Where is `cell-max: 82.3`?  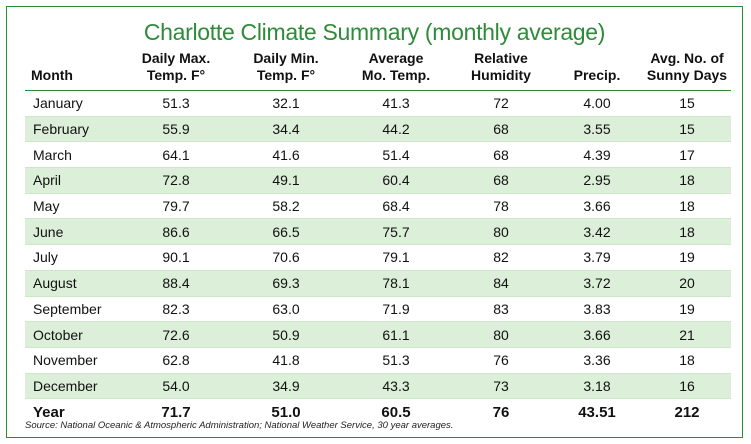
cell-max: 82.3 is located at coordinates (176, 308).